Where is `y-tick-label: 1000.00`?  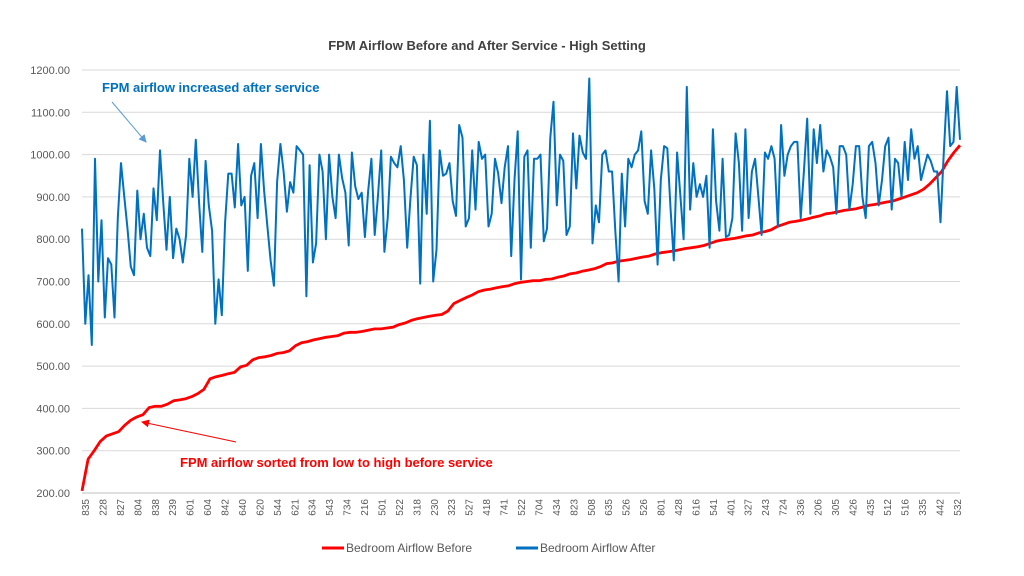
y-tick-label: 1000.00 is located at coordinates (50, 156).